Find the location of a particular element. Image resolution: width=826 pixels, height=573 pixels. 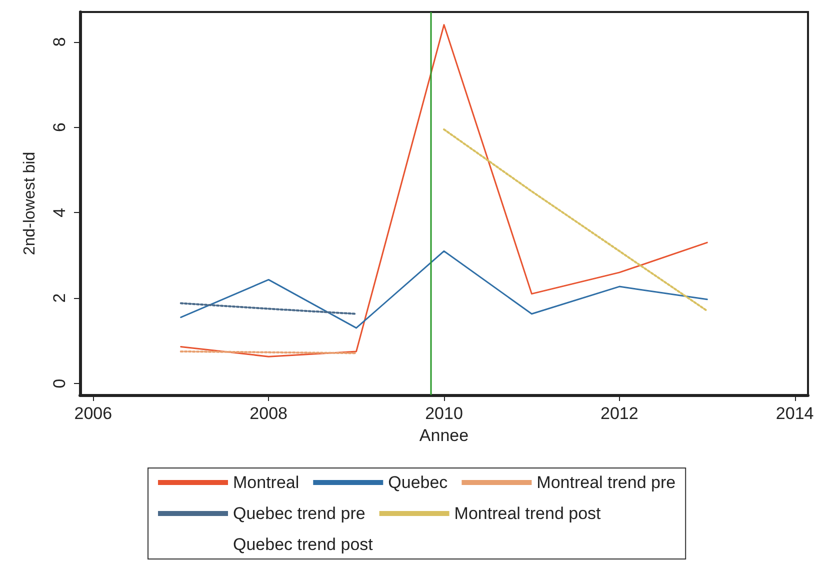

x-tick-label: 2008 is located at coordinates (269, 413).